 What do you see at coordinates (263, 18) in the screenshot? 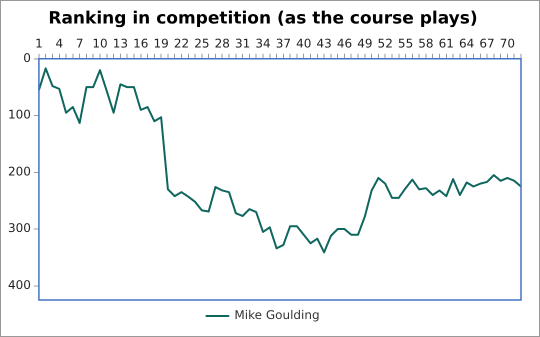
I see `chart-title: Ranking in competition (as the course plays)` at bounding box center [263, 18].